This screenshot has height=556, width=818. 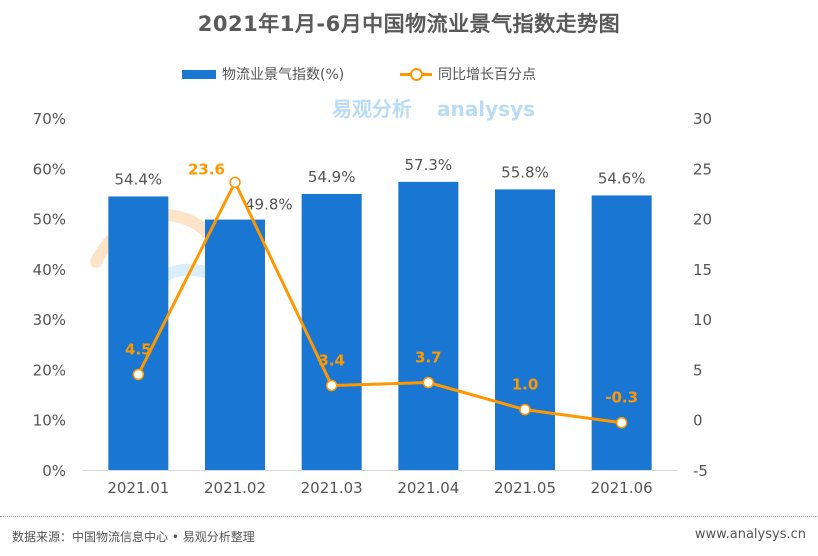 What do you see at coordinates (133, 537) in the screenshot?
I see `footer-source: 数据来源：中国物流信息中心 • 易观分析整理` at bounding box center [133, 537].